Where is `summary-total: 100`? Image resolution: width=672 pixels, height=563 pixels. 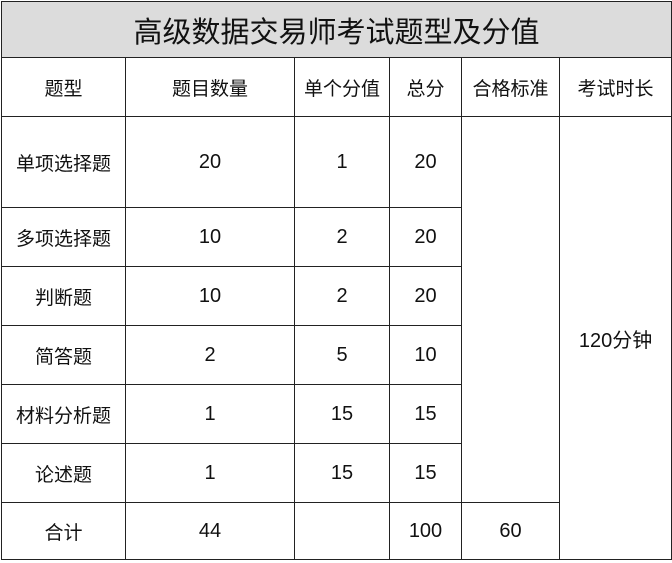 summary-total: 100 is located at coordinates (425, 531).